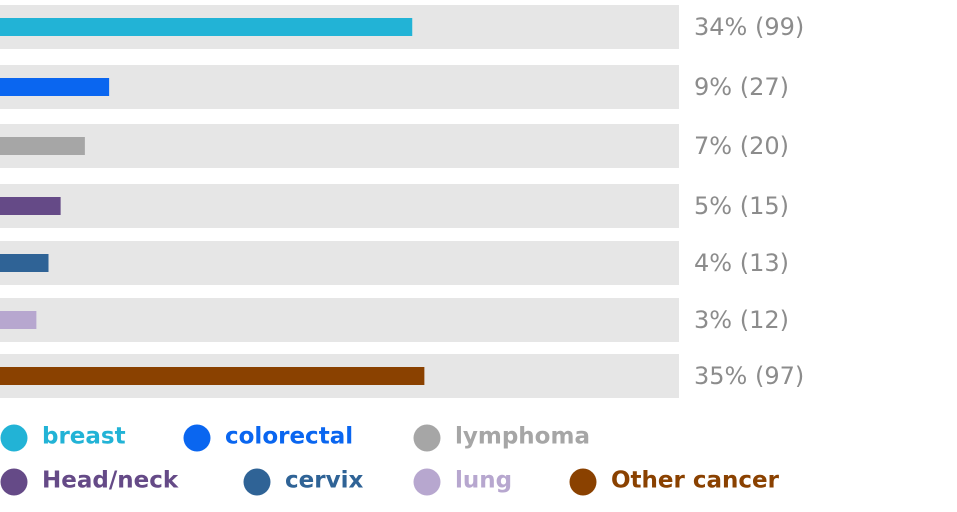  I want to click on value-label: 5% (15), so click(741, 206).